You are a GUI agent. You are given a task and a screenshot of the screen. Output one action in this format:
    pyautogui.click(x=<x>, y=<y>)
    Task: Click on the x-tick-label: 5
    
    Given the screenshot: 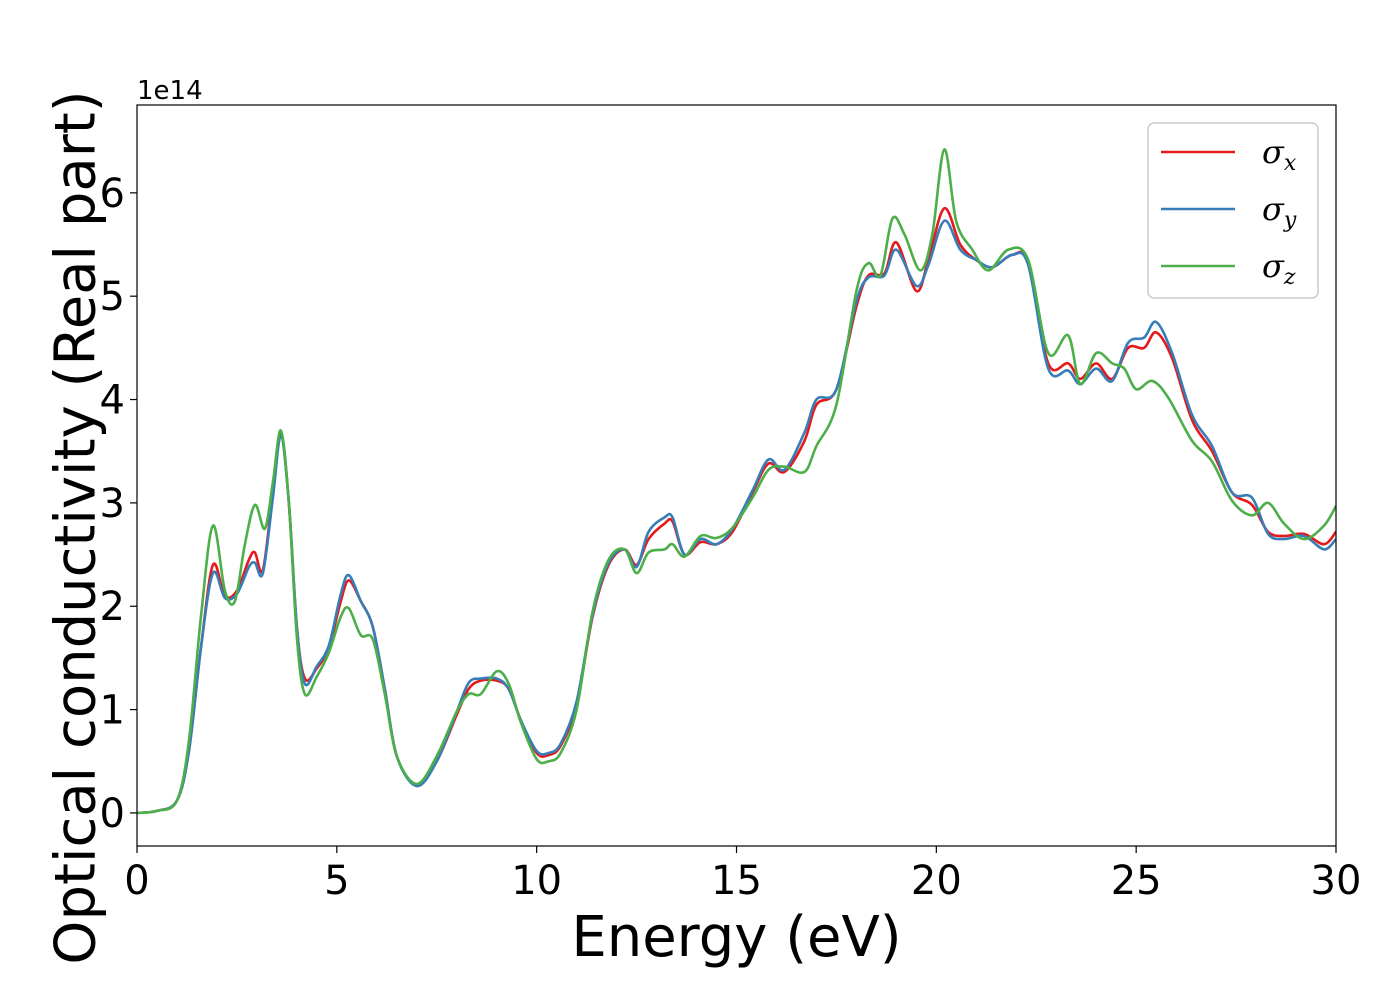 What is the action you would take?
    pyautogui.click(x=336, y=881)
    